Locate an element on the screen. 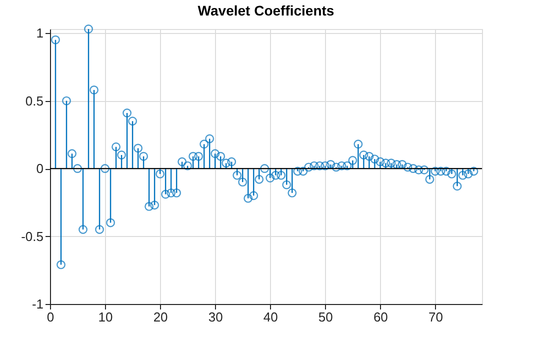 This screenshot has width=560, height=337. x-tick-label: 40 is located at coordinates (270, 317).